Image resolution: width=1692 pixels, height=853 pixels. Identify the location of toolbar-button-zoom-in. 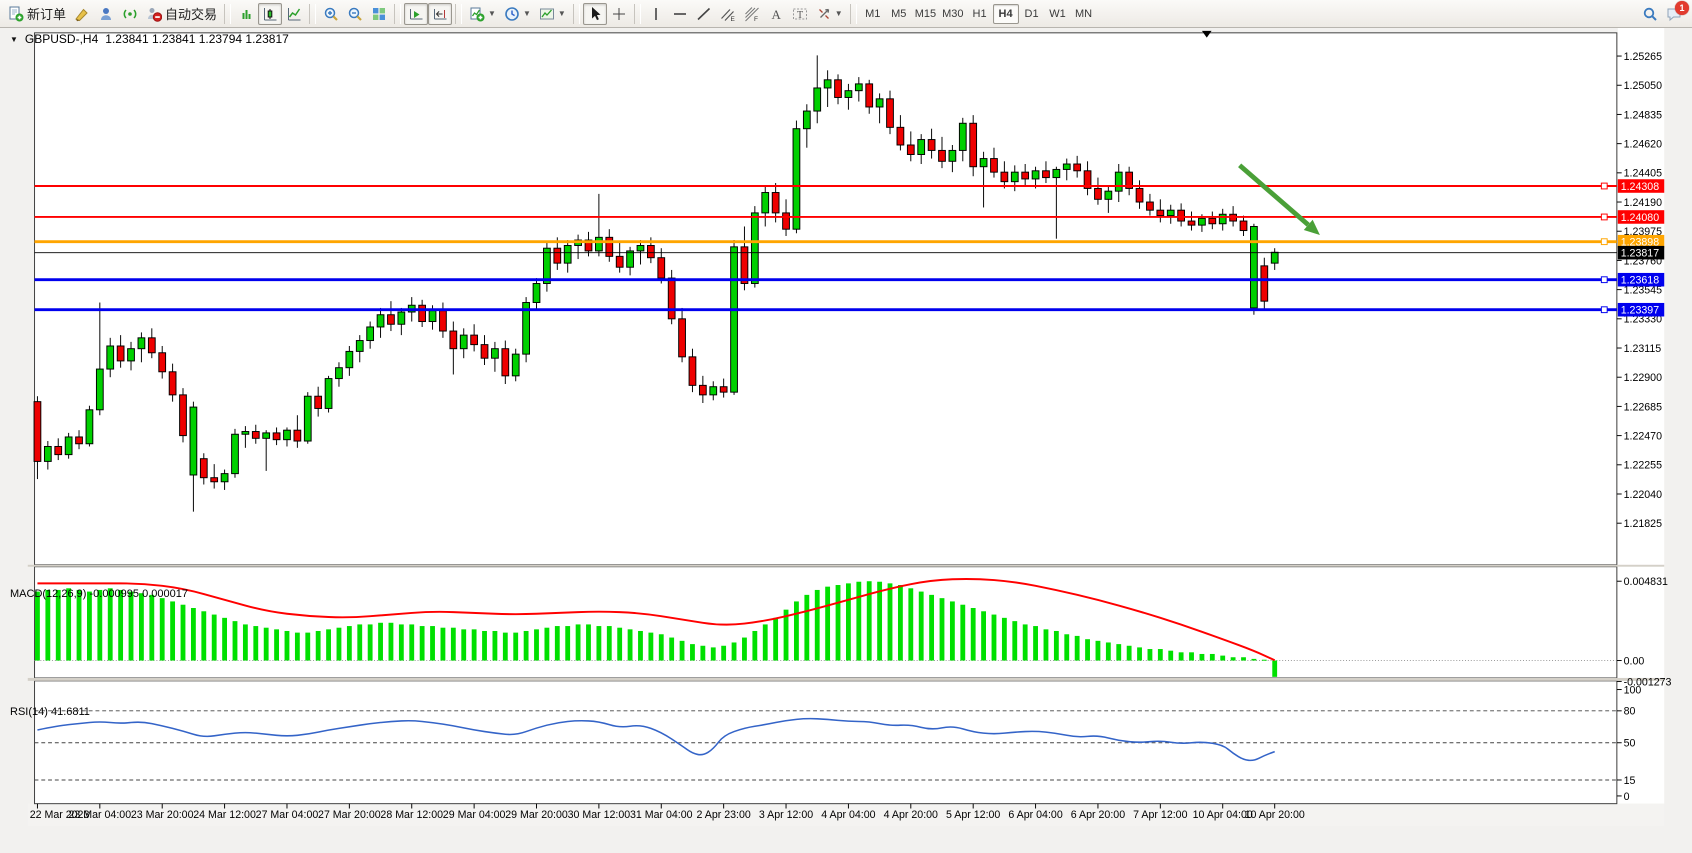
(331, 14).